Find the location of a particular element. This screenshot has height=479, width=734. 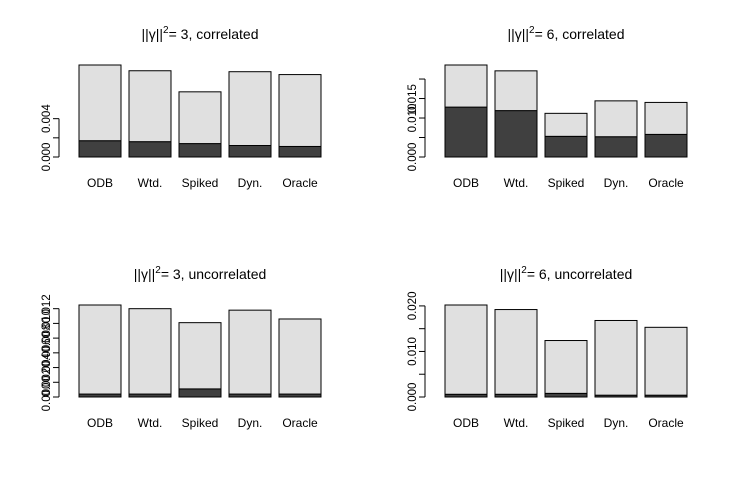

panel-title: ||γ||2= 3, uncorrelated is located at coordinates (200, 273).